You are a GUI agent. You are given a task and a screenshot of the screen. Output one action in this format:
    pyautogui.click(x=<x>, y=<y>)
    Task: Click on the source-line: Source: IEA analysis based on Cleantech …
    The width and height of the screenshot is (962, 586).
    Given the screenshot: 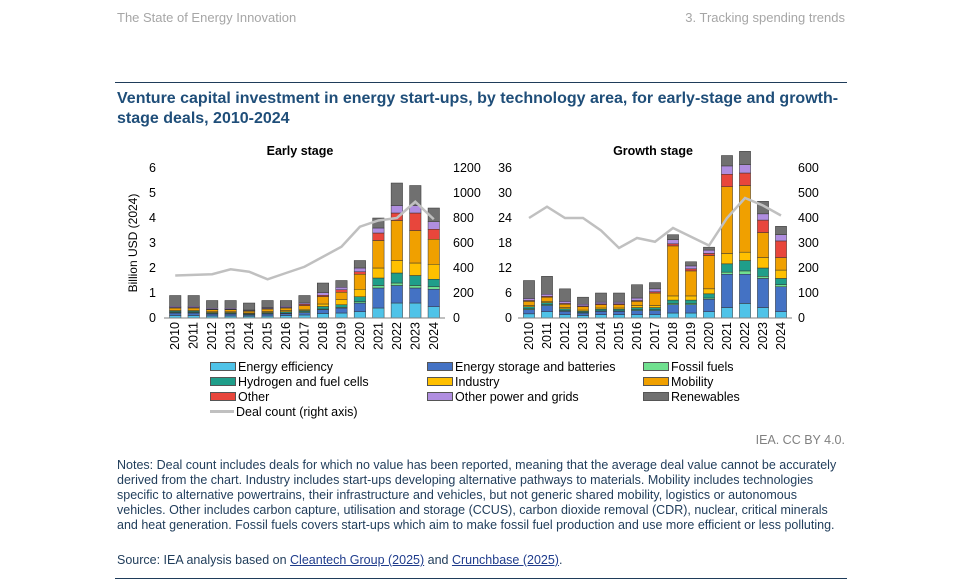 What is the action you would take?
    pyautogui.click(x=339, y=560)
    